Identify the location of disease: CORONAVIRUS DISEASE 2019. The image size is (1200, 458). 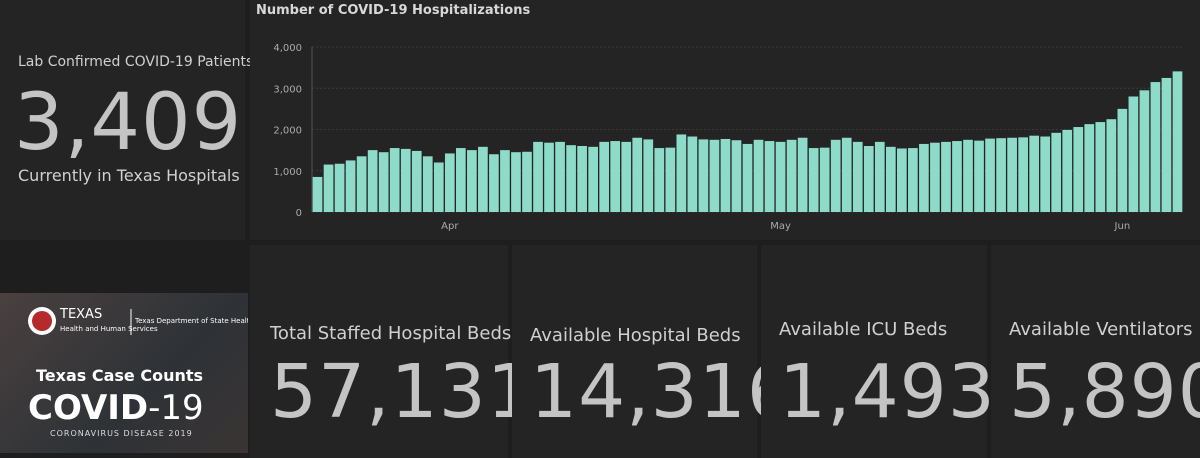
(121, 433).